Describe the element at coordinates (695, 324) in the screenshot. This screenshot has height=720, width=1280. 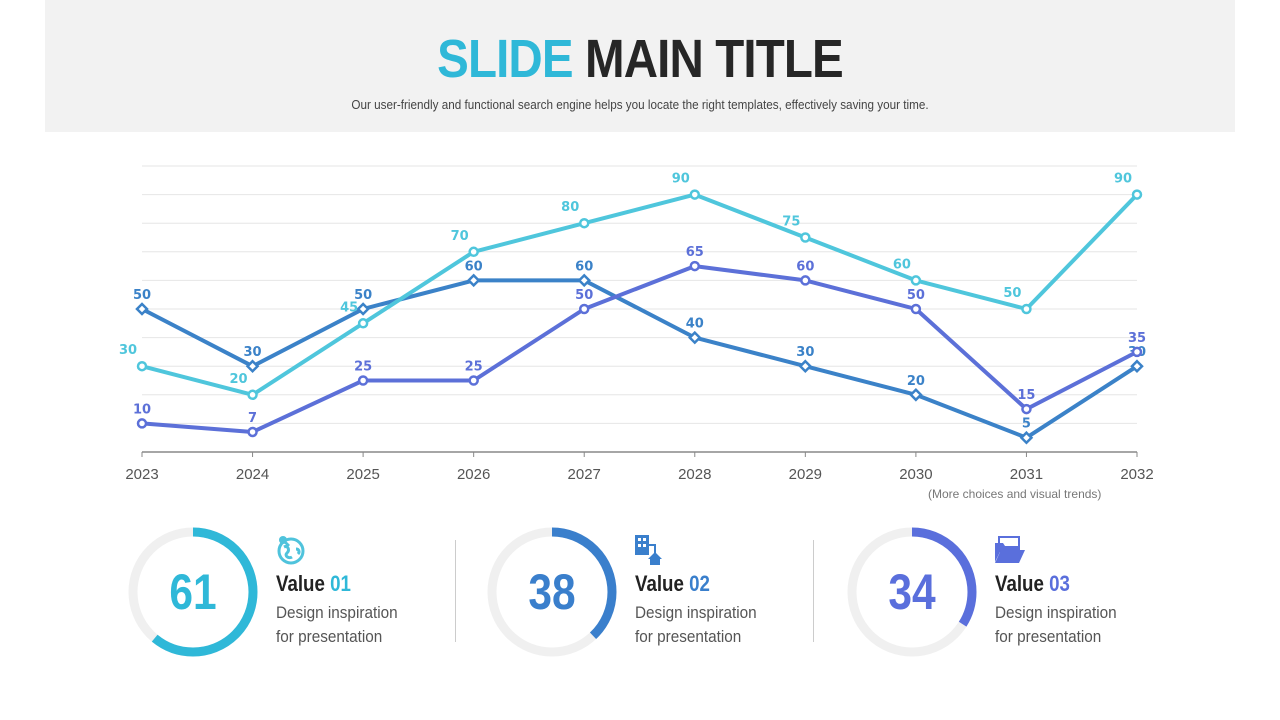
I see `data-label: 40` at that location.